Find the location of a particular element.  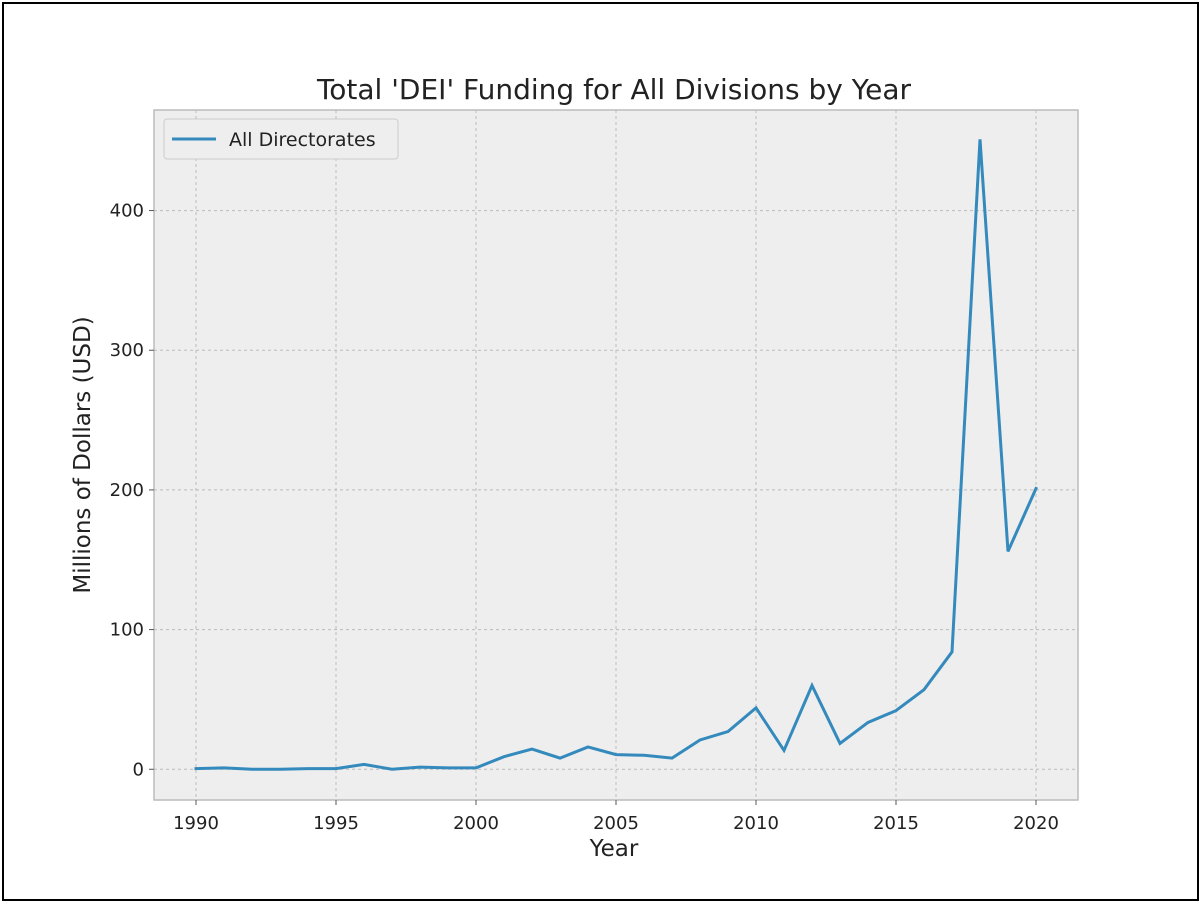

x-axis-label: Year is located at coordinates (614, 849).